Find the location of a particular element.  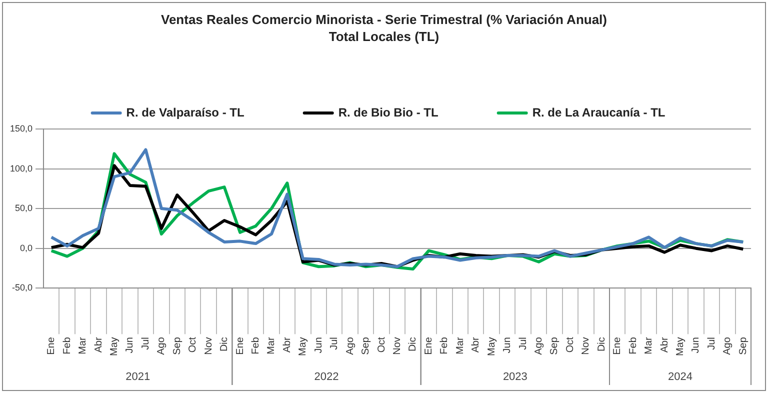

y-tick-label: 100,0 is located at coordinates (21, 168).